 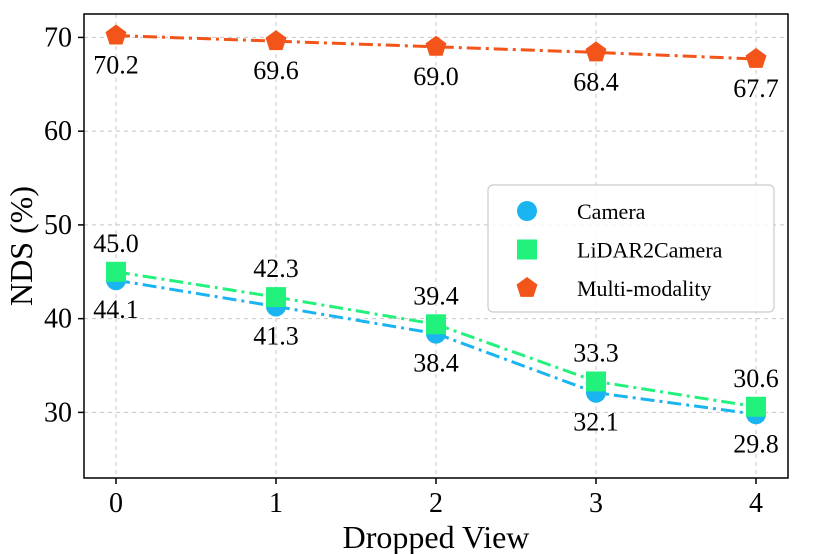 I want to click on data-label-multi-modality: 68.4, so click(x=596, y=81).